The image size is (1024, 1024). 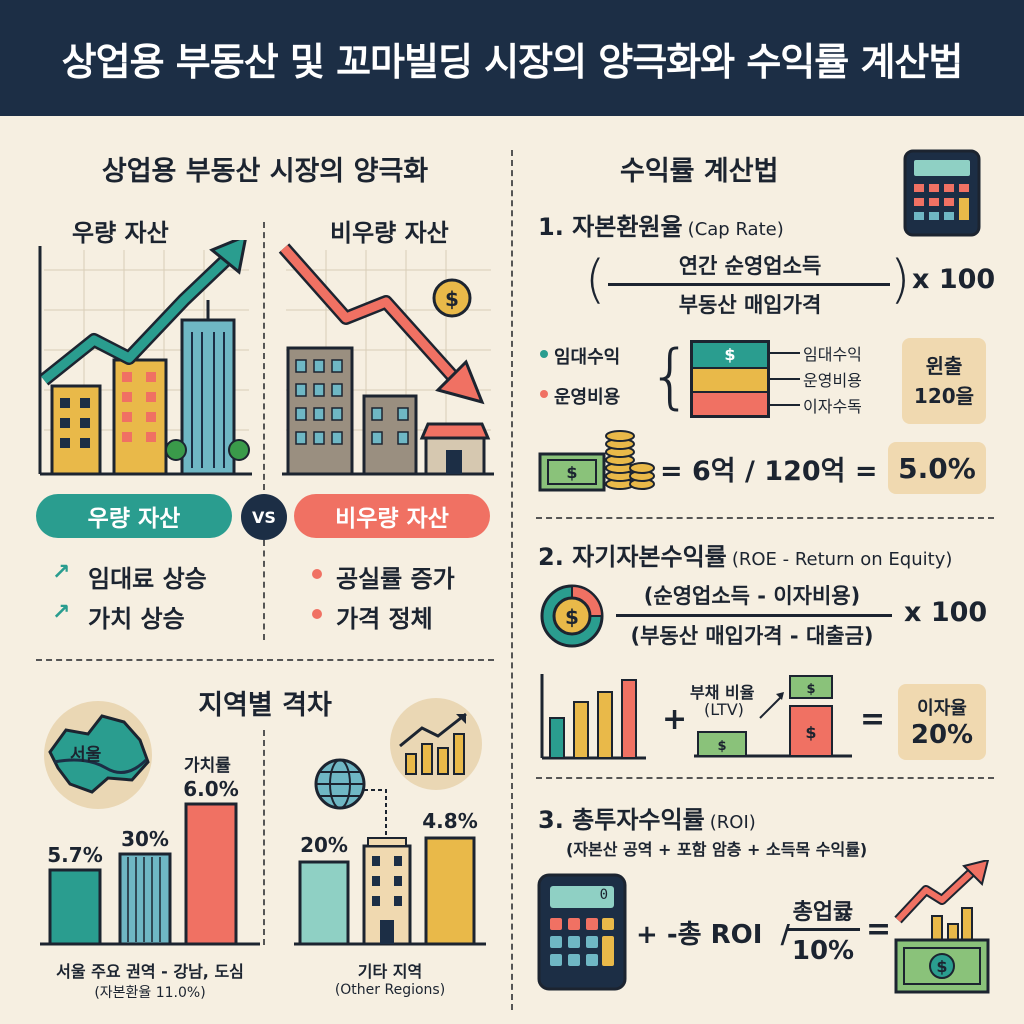 I want to click on other-bar-label: 20%, so click(x=324, y=845).